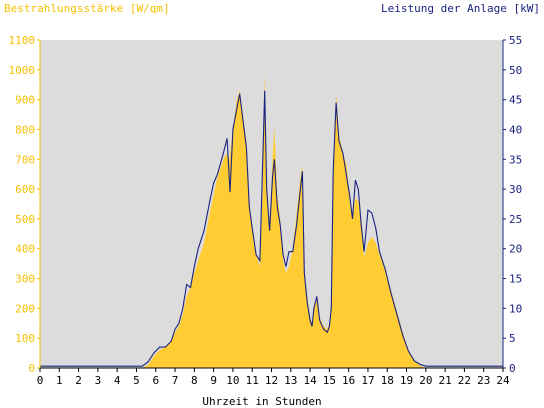 The width and height of the screenshot is (544, 408). I want to click on y-right-tick-label: 55, so click(515, 40).